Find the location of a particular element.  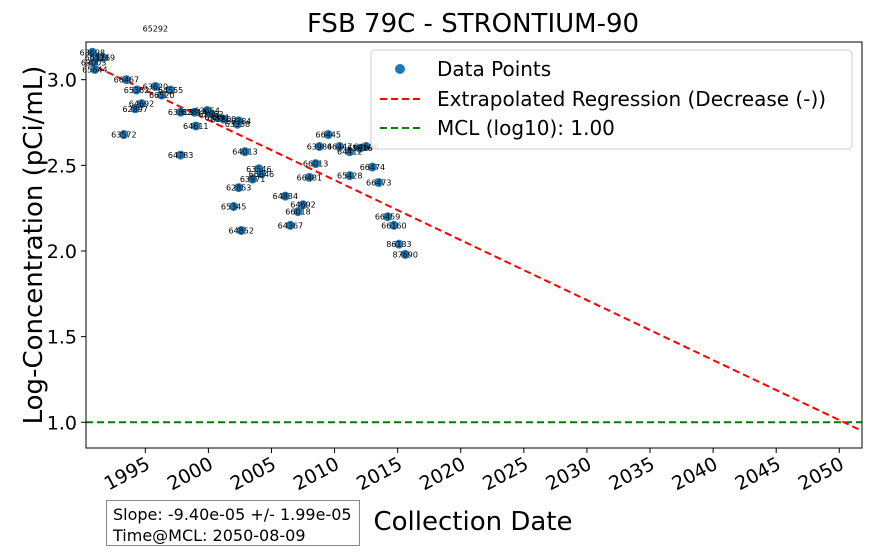

point-label: 63572 is located at coordinates (123, 135).